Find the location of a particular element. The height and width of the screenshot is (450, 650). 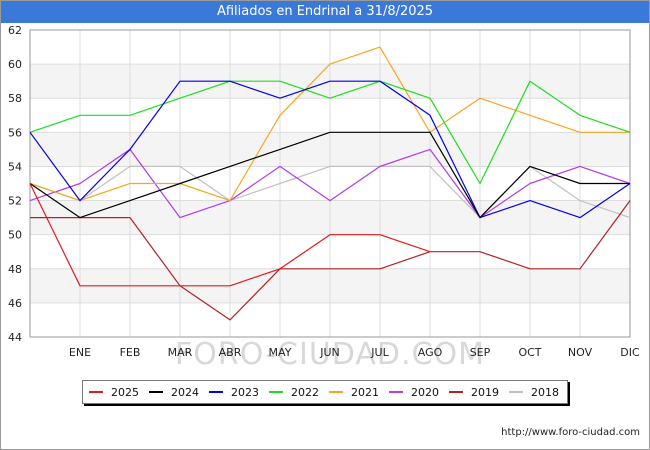

x-tick-label: JUL is located at coordinates (379, 352).